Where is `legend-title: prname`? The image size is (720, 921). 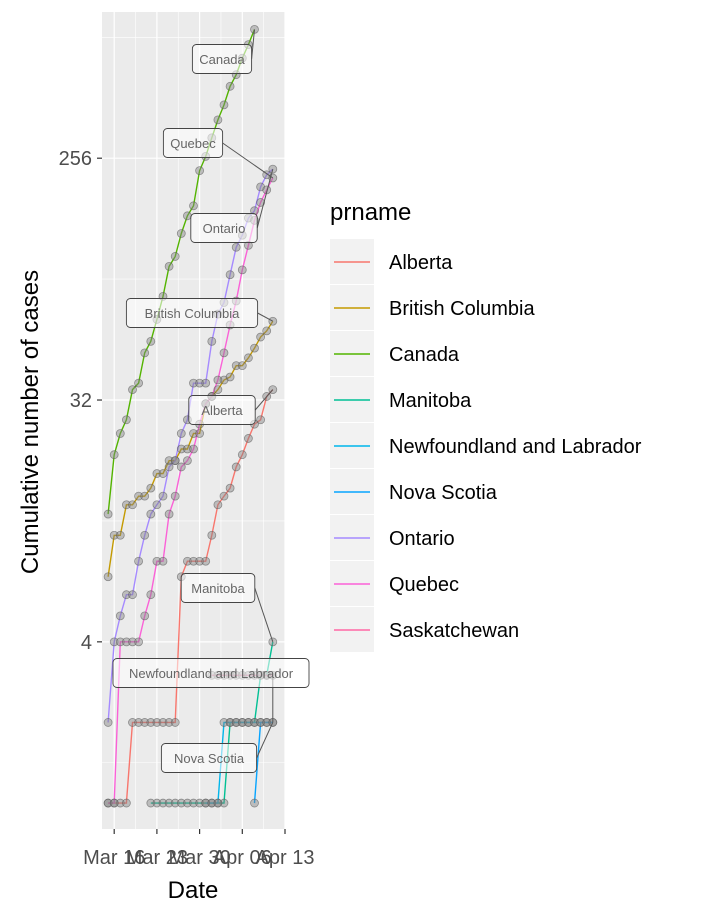
legend-title: prname is located at coordinates (370, 212).